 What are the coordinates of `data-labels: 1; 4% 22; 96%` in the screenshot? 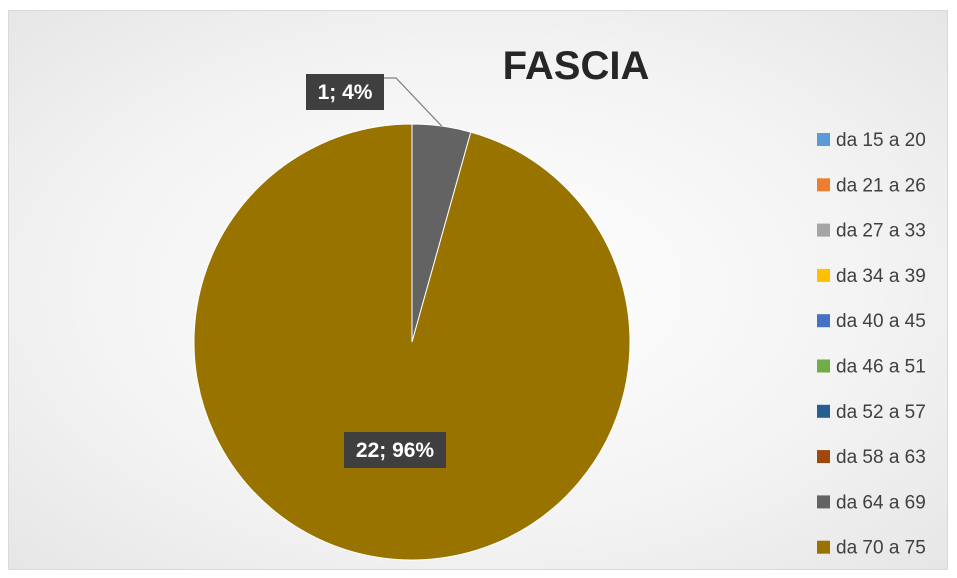 It's located at (376, 271).